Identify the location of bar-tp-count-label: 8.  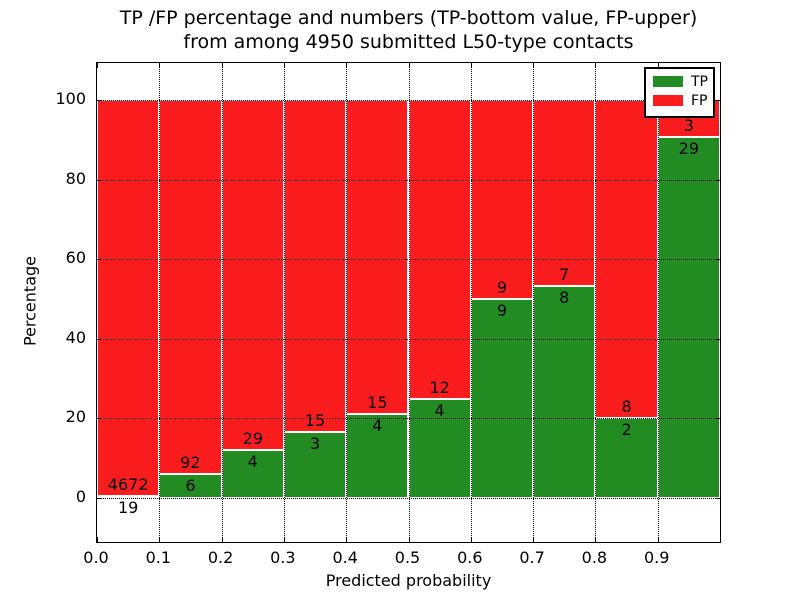
(564, 297).